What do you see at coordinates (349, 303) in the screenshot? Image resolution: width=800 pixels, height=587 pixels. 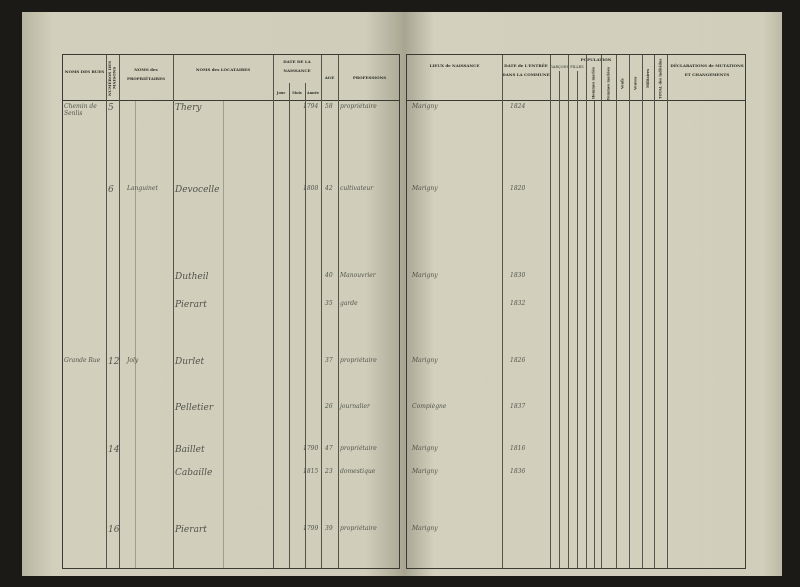 I see `cell-prof: garde` at bounding box center [349, 303].